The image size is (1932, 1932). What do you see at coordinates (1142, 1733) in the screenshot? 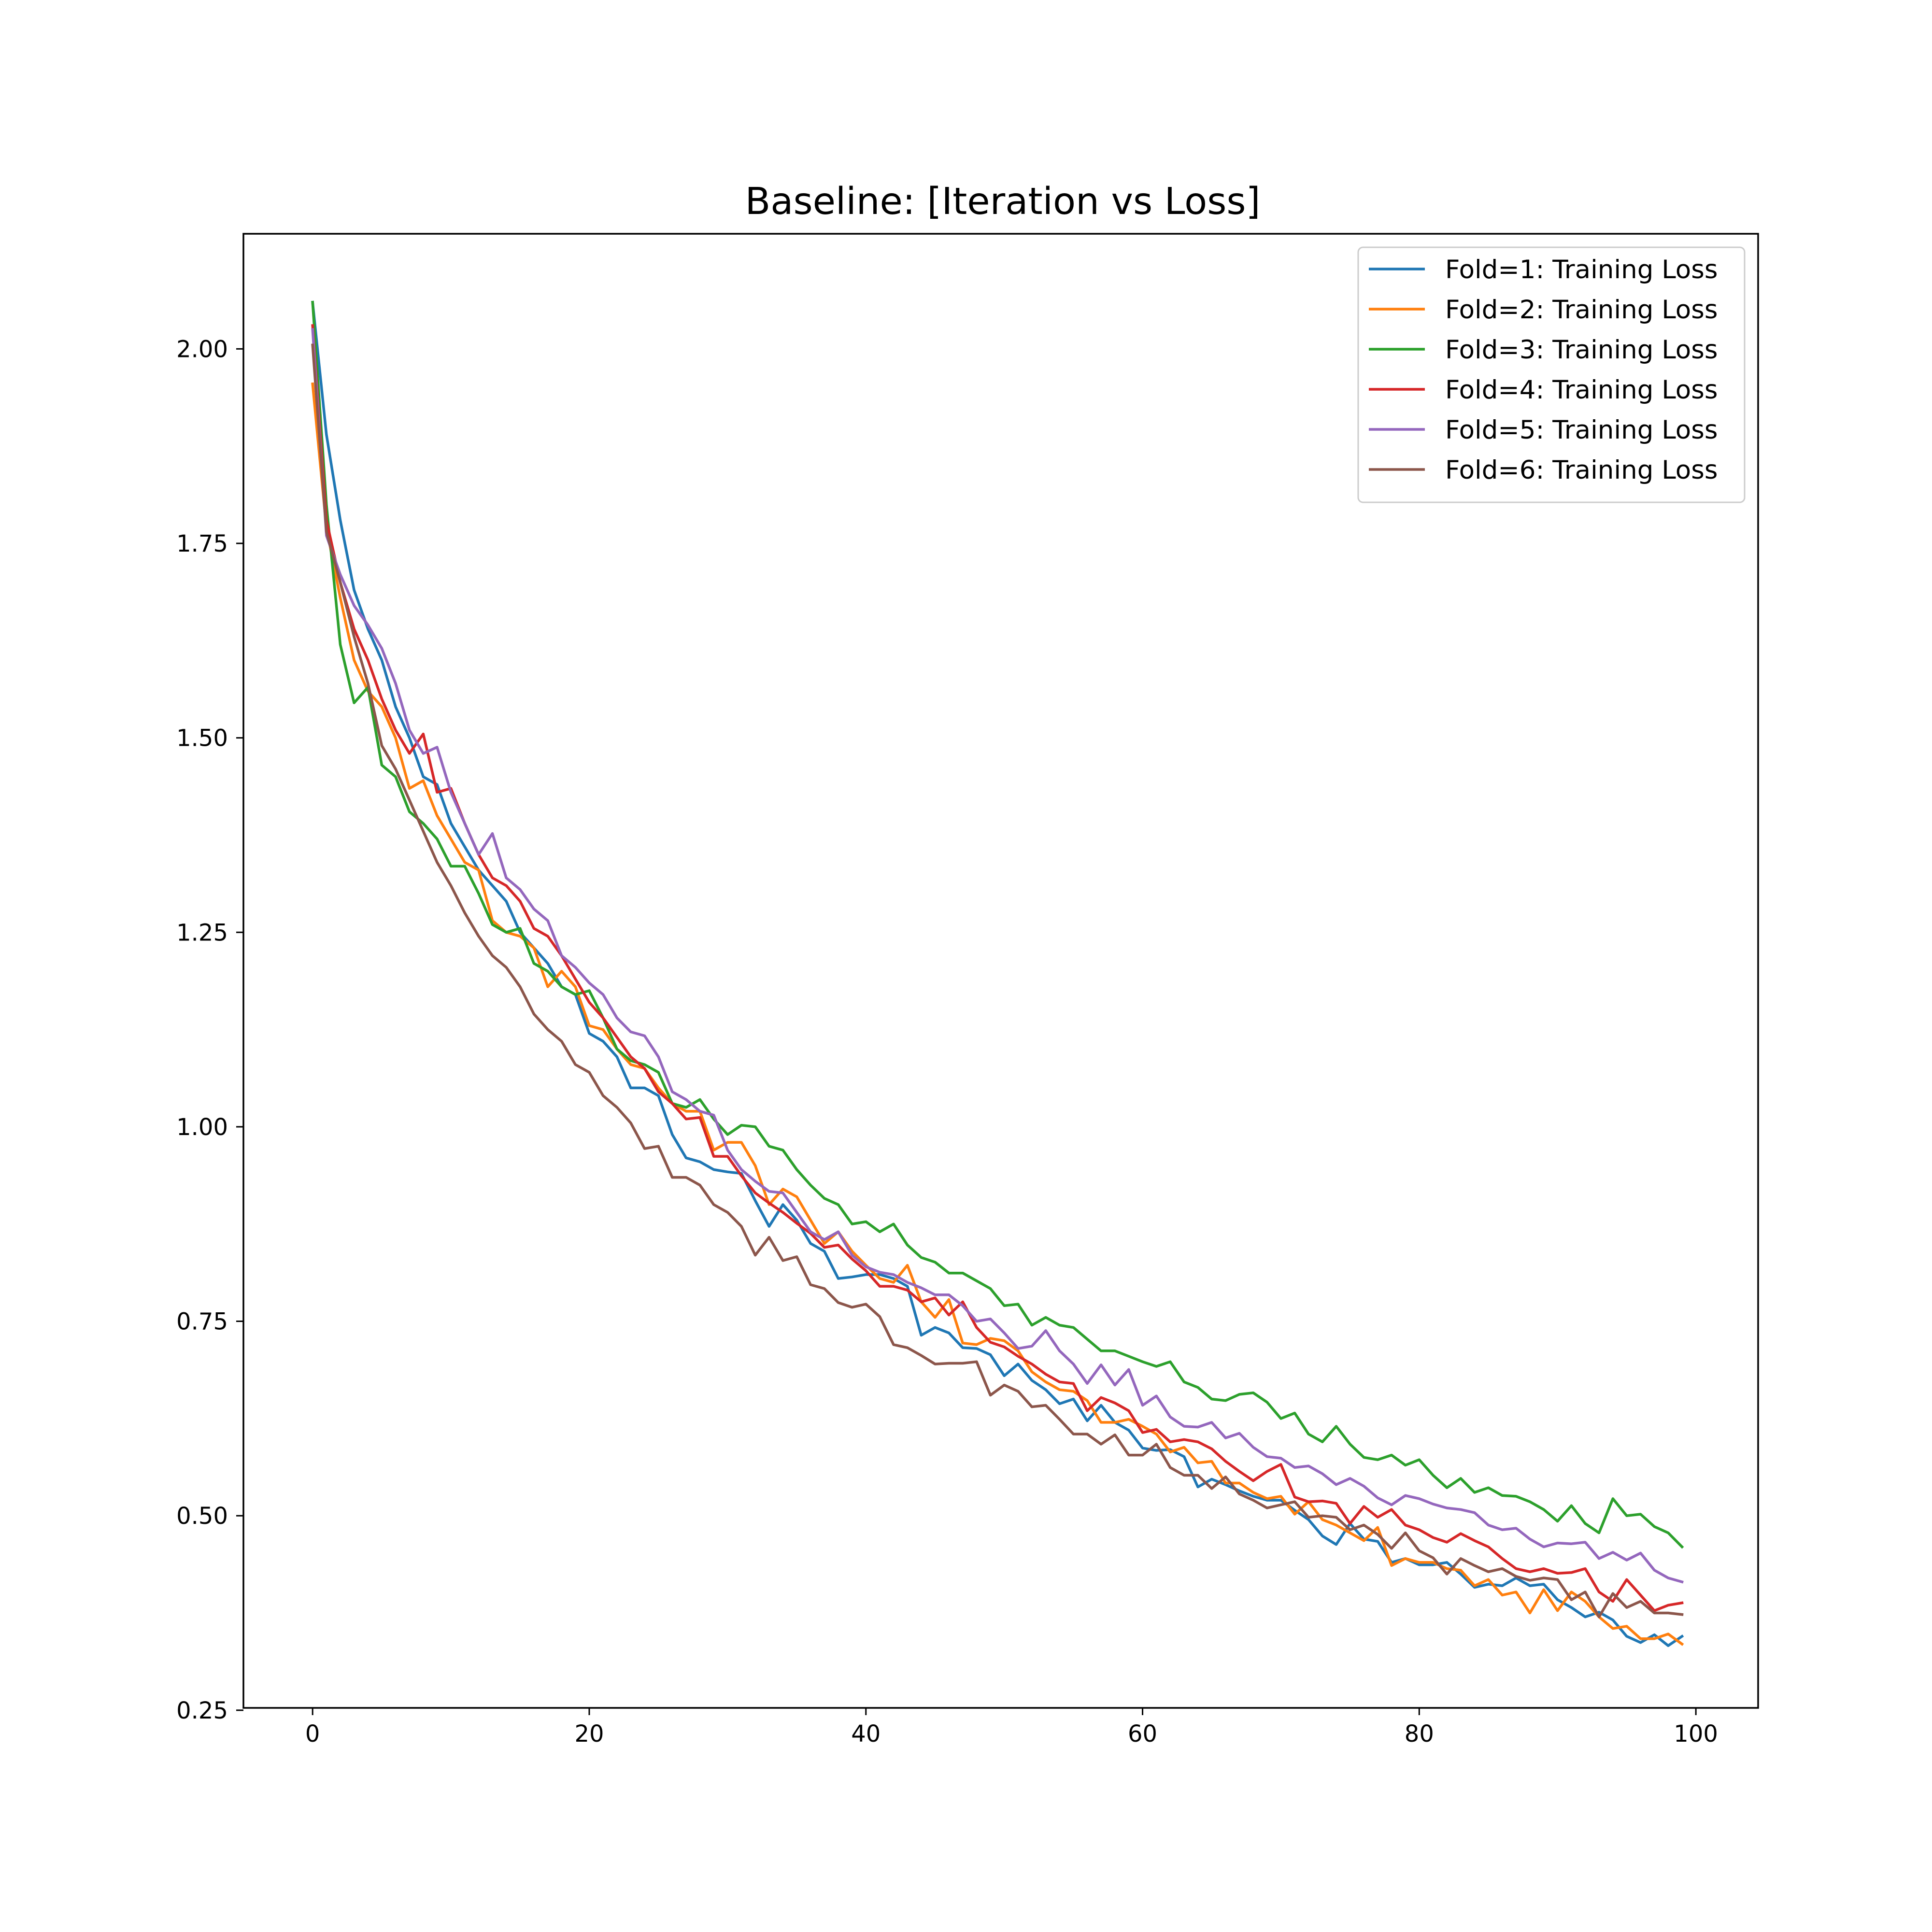
I see `x-tick-label: 60` at bounding box center [1142, 1733].